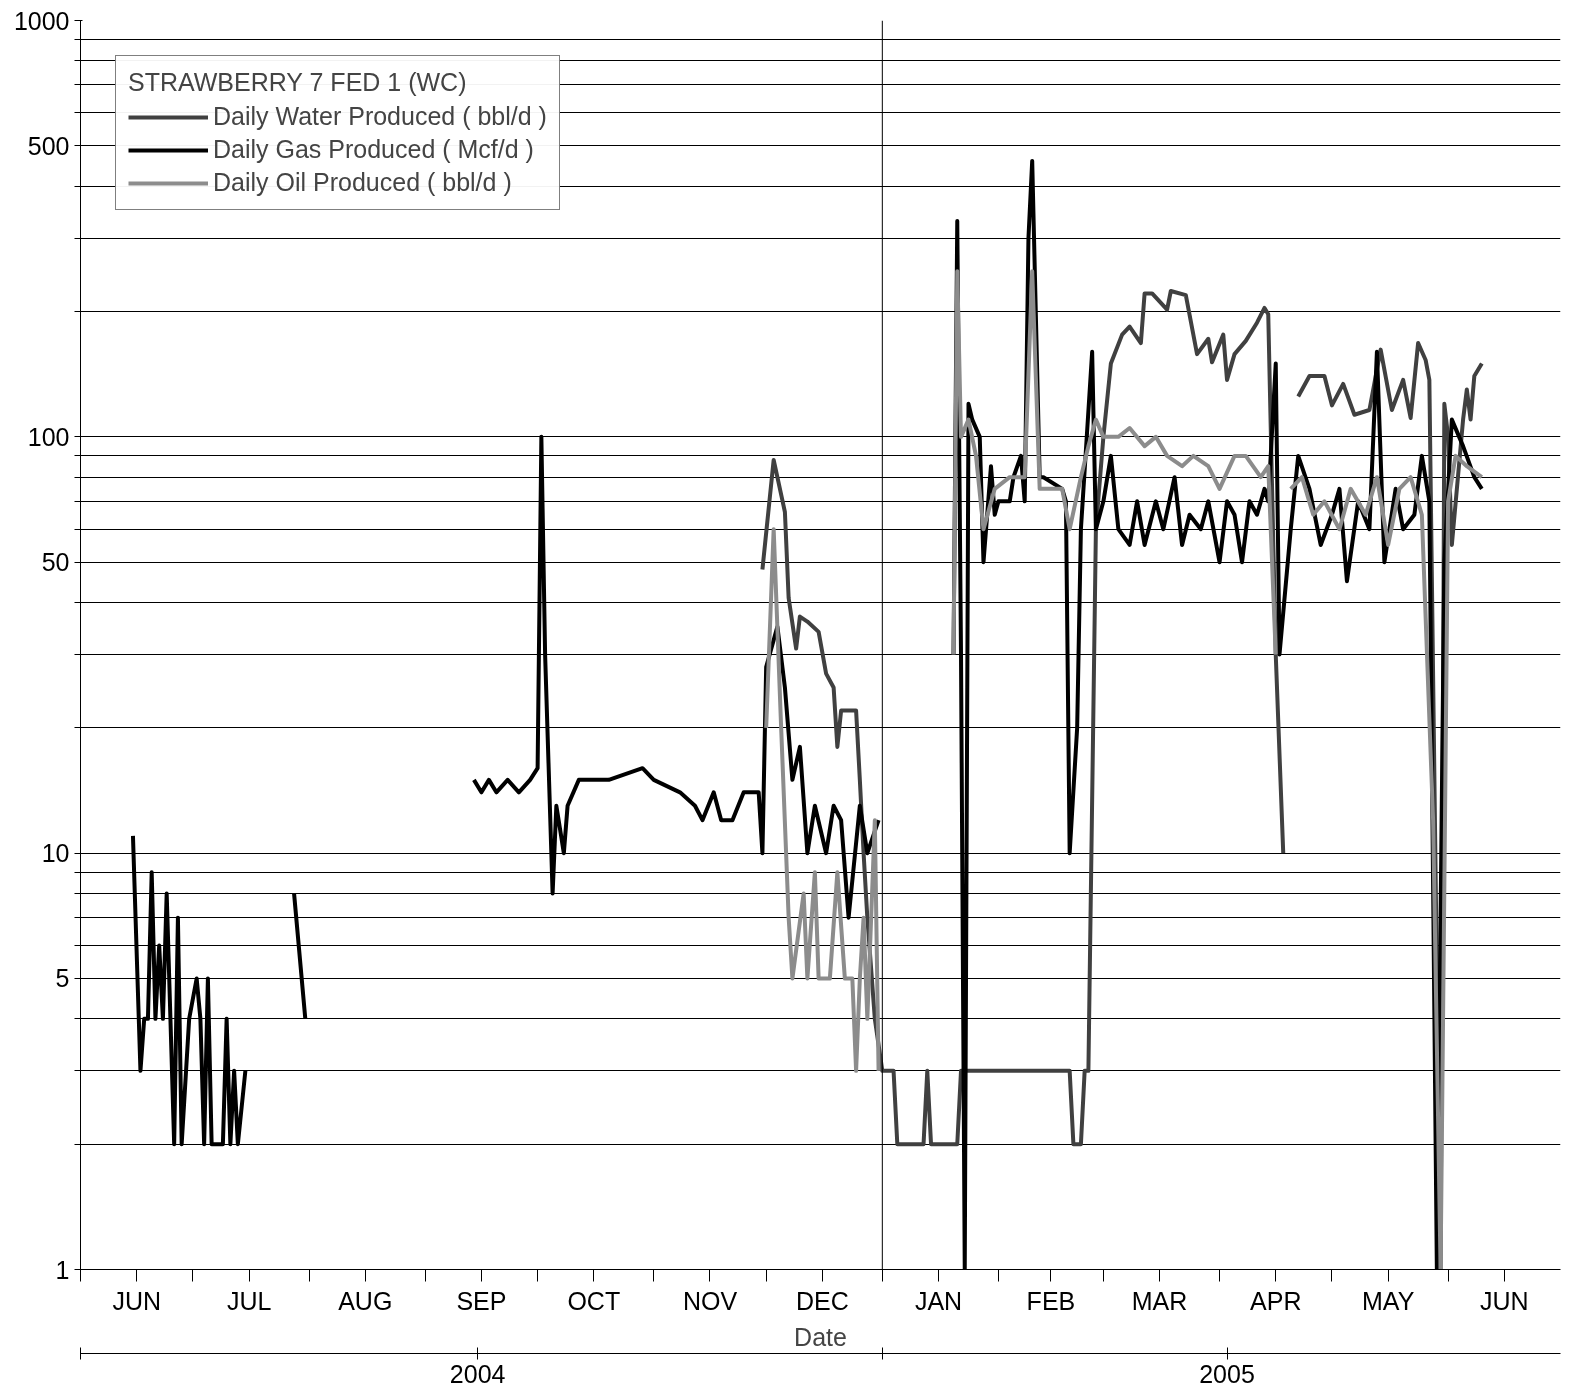  I want to click on x-tick-label: APR, so click(1276, 1300).